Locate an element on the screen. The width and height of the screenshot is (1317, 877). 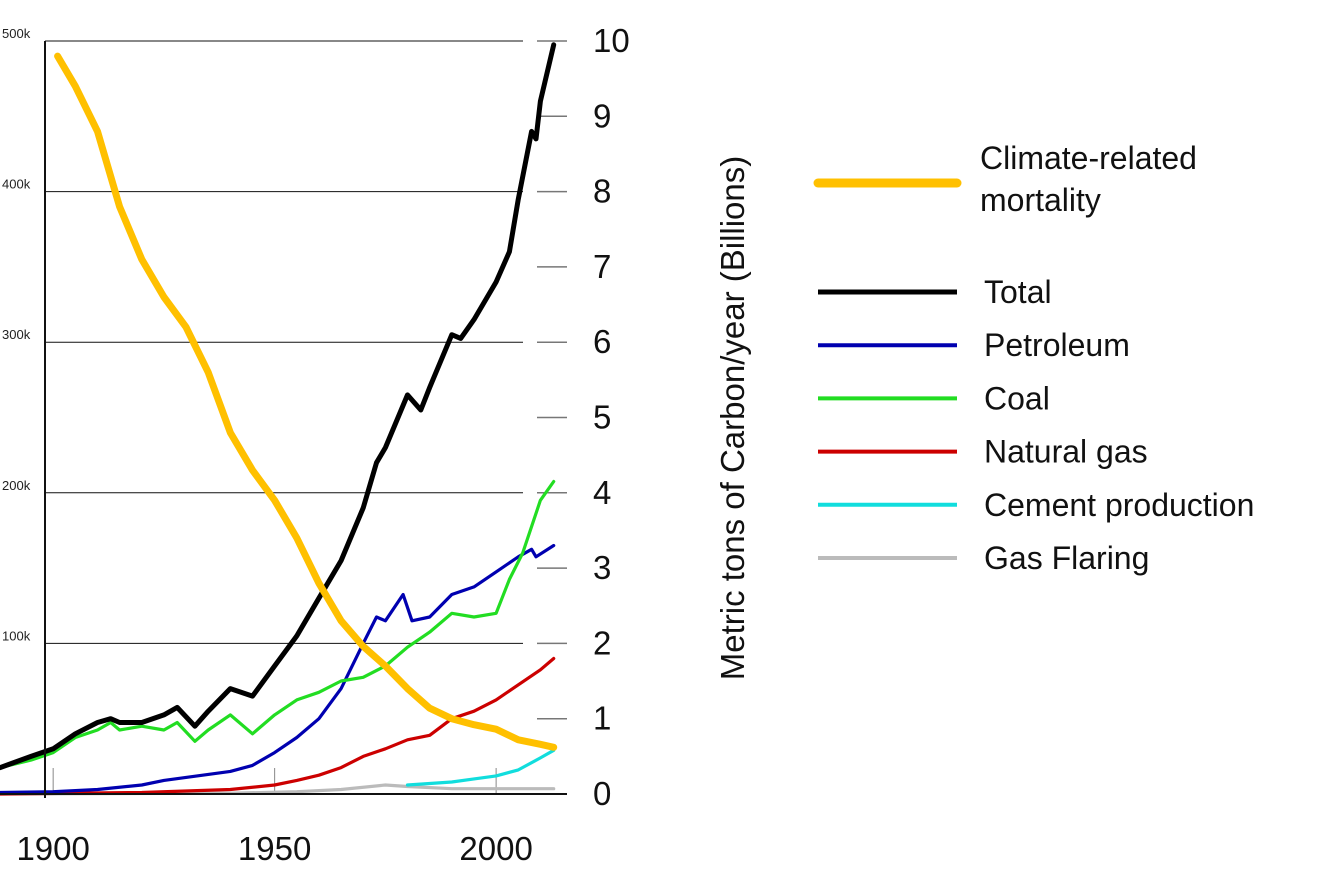
right-tick-label: 10 is located at coordinates (611, 40).